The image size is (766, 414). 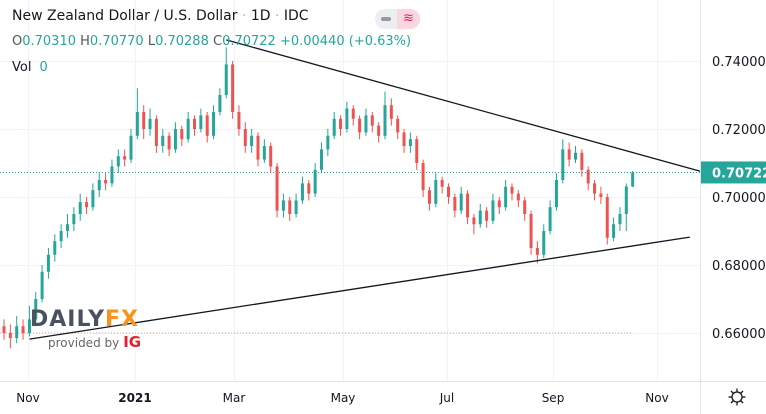 What do you see at coordinates (85, 41) in the screenshot?
I see `high-label: H` at bounding box center [85, 41].